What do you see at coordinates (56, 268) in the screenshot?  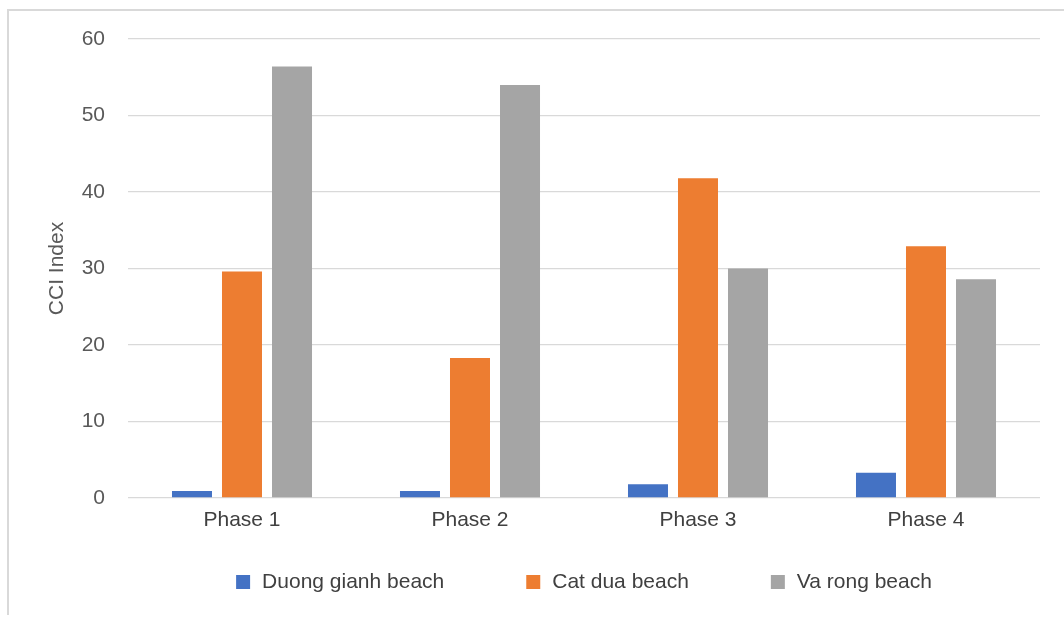 I see `y-axis-title: CCI Index` at bounding box center [56, 268].